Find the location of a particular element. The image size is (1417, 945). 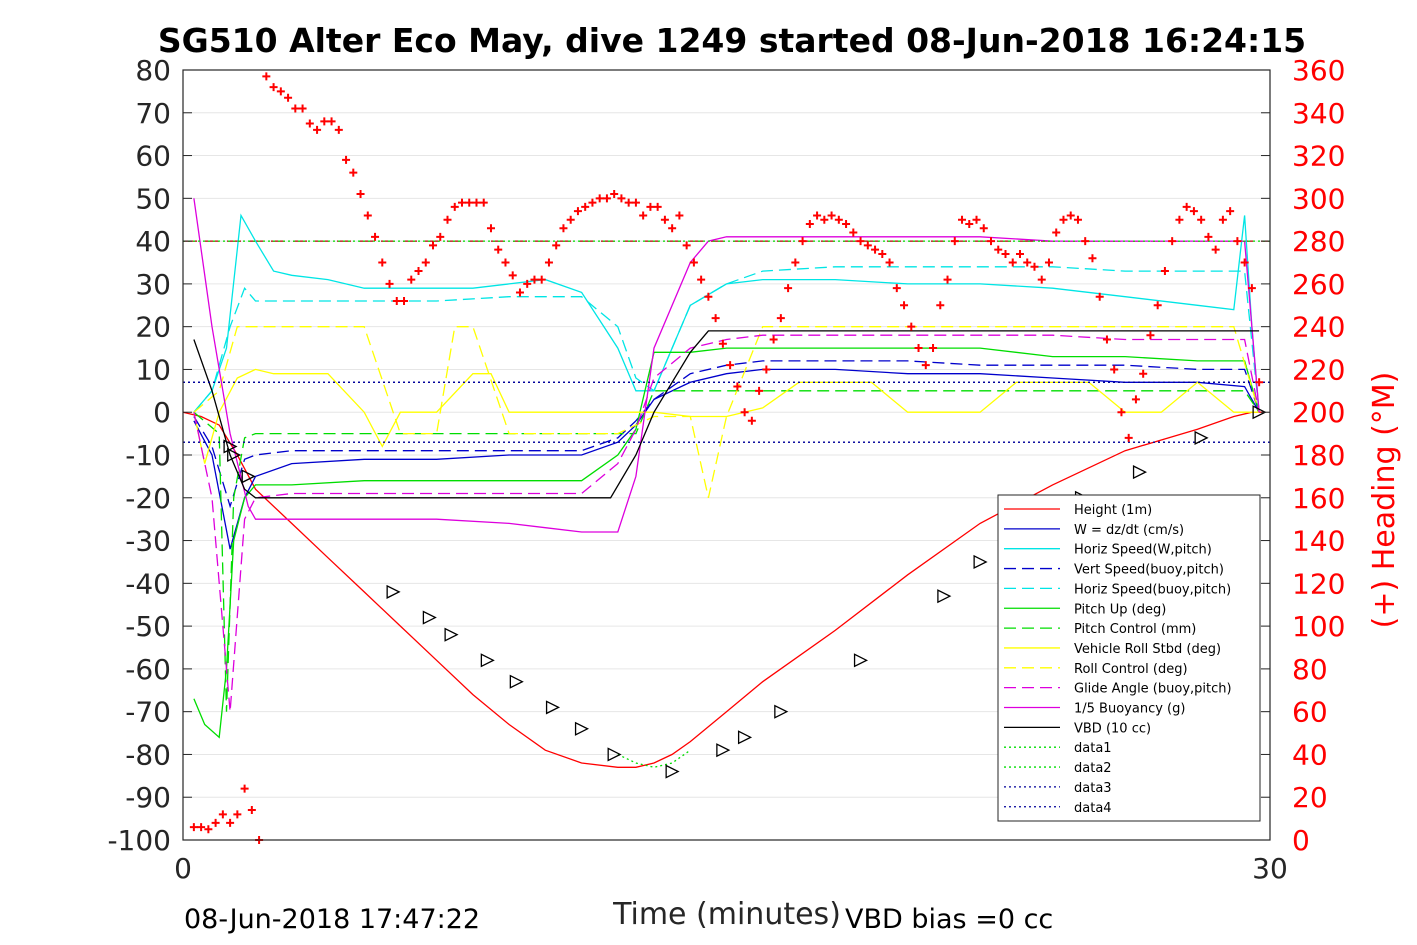

y2-tick-label: 0 is located at coordinates (1301, 840).